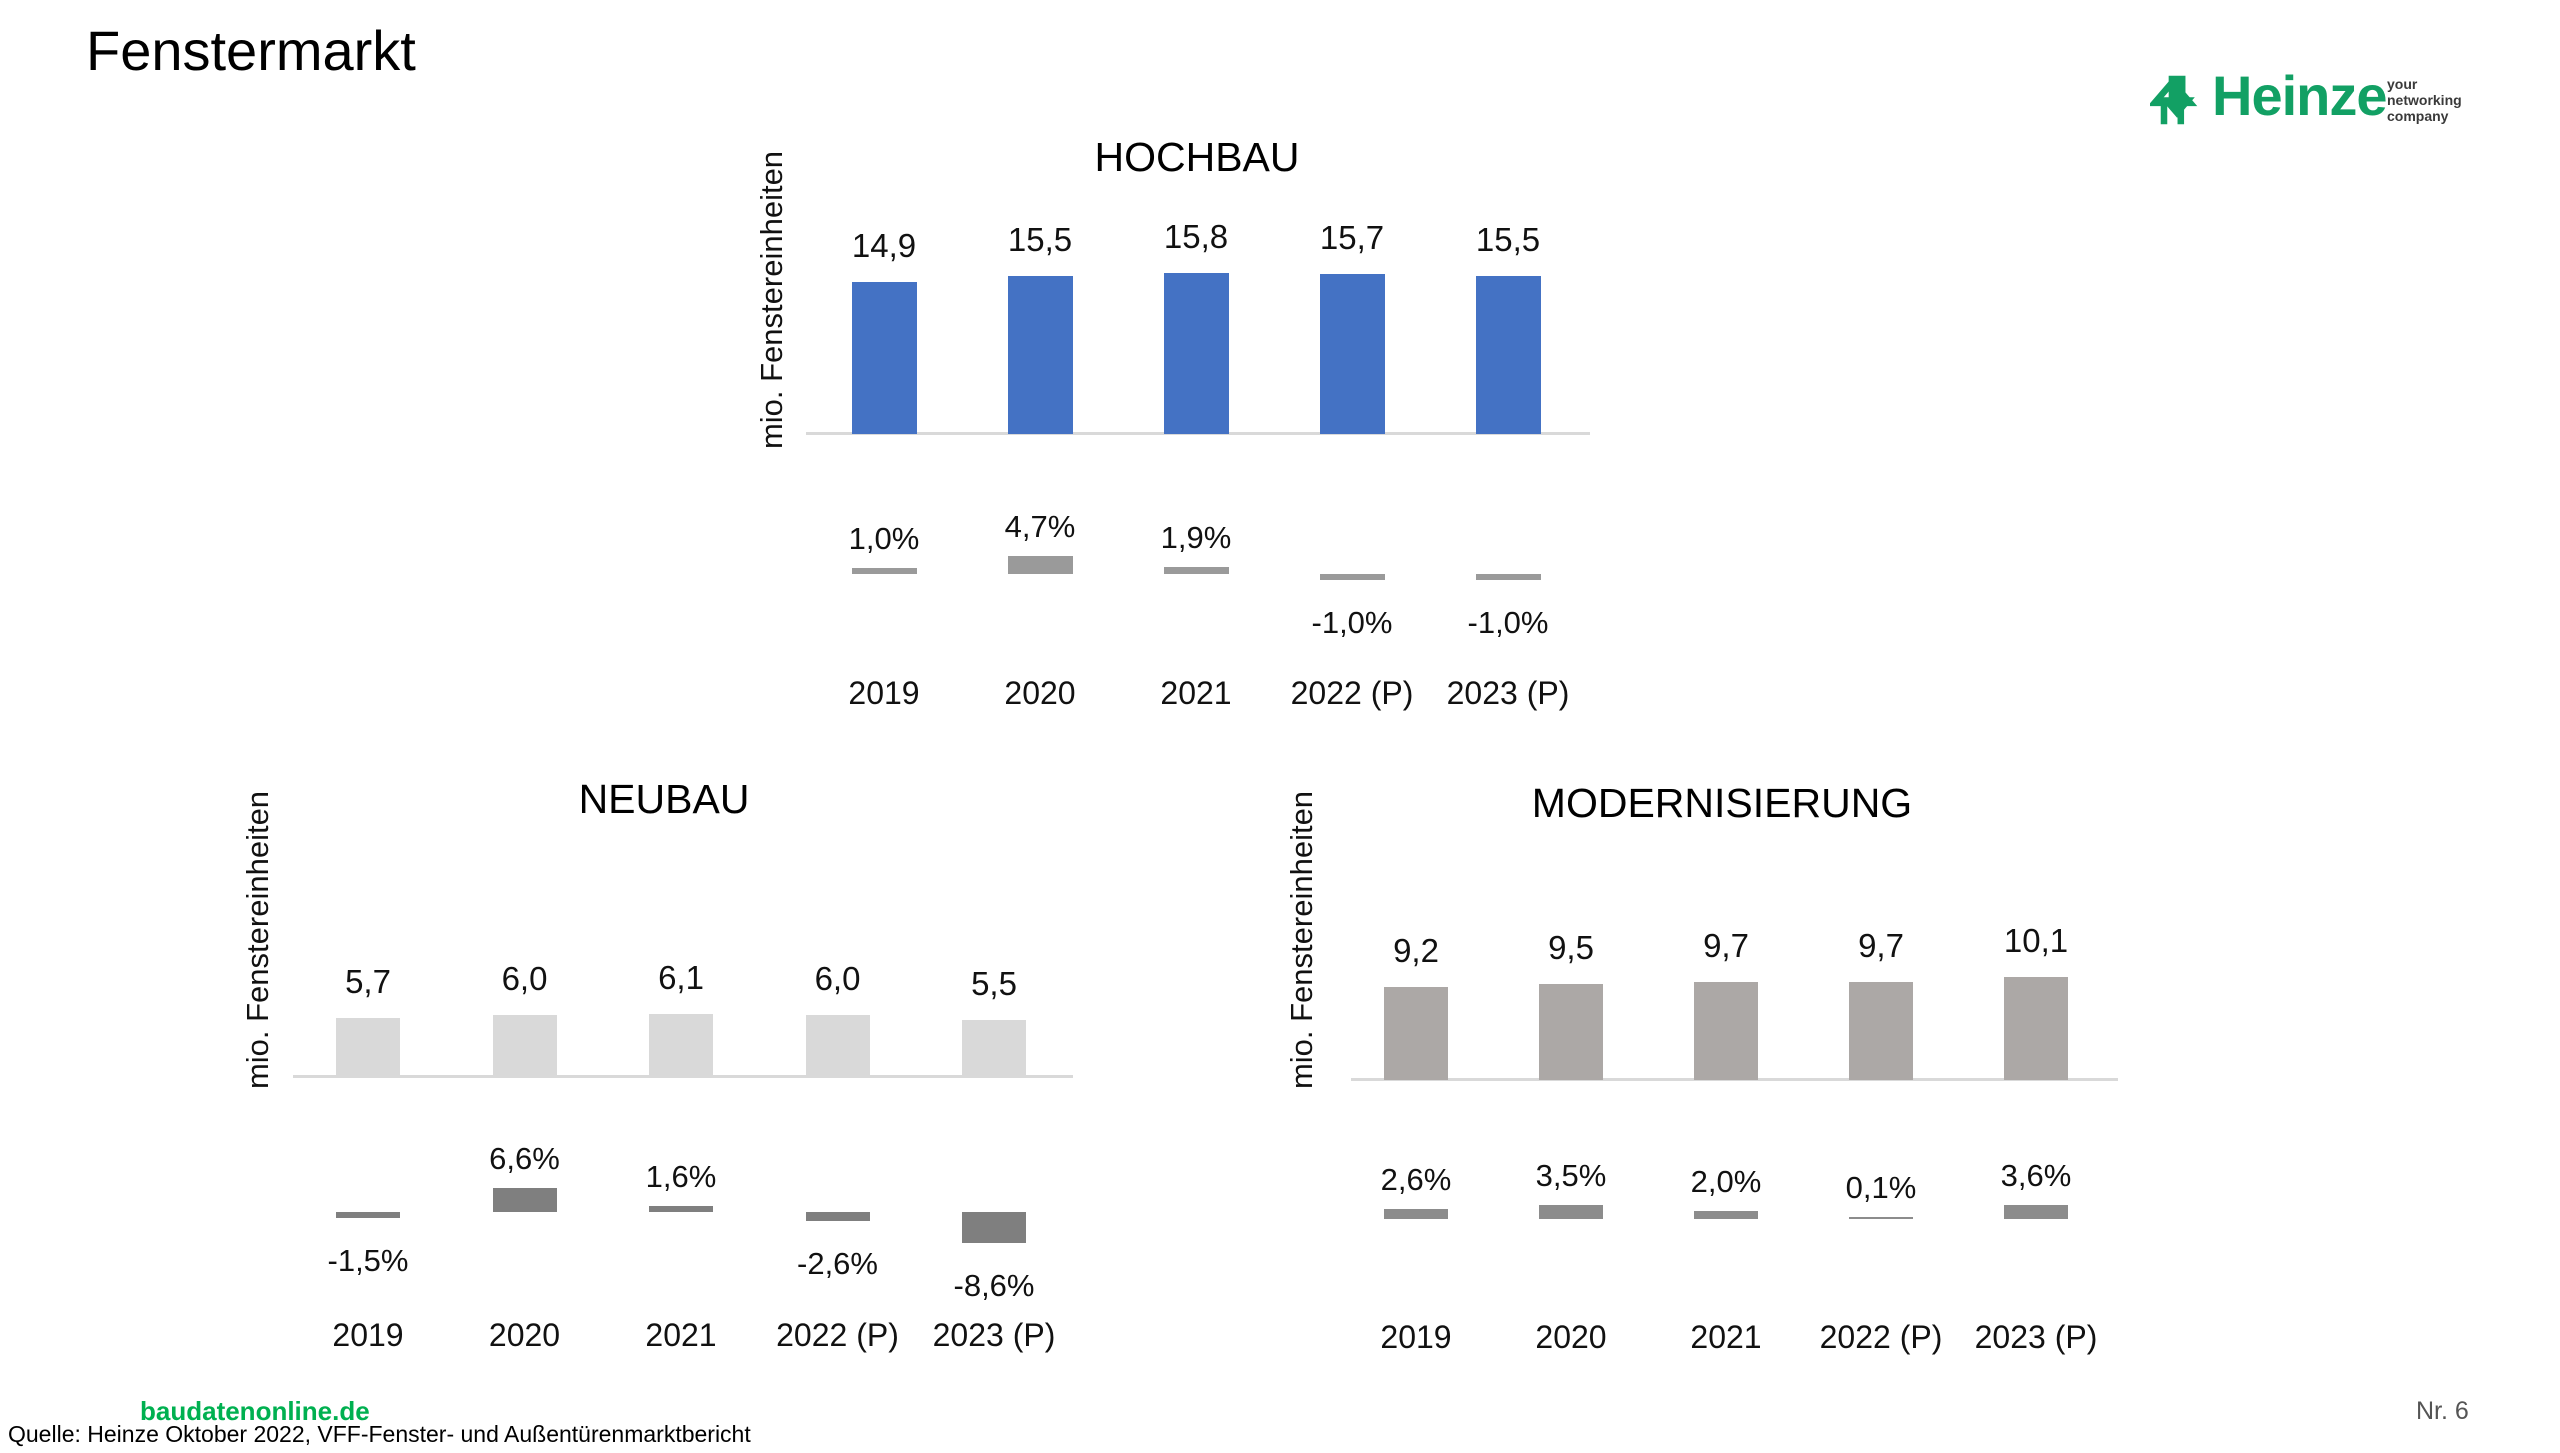 The width and height of the screenshot is (2560, 1453). What do you see at coordinates (2418, 116) in the screenshot?
I see `logo-tagline-line: company` at bounding box center [2418, 116].